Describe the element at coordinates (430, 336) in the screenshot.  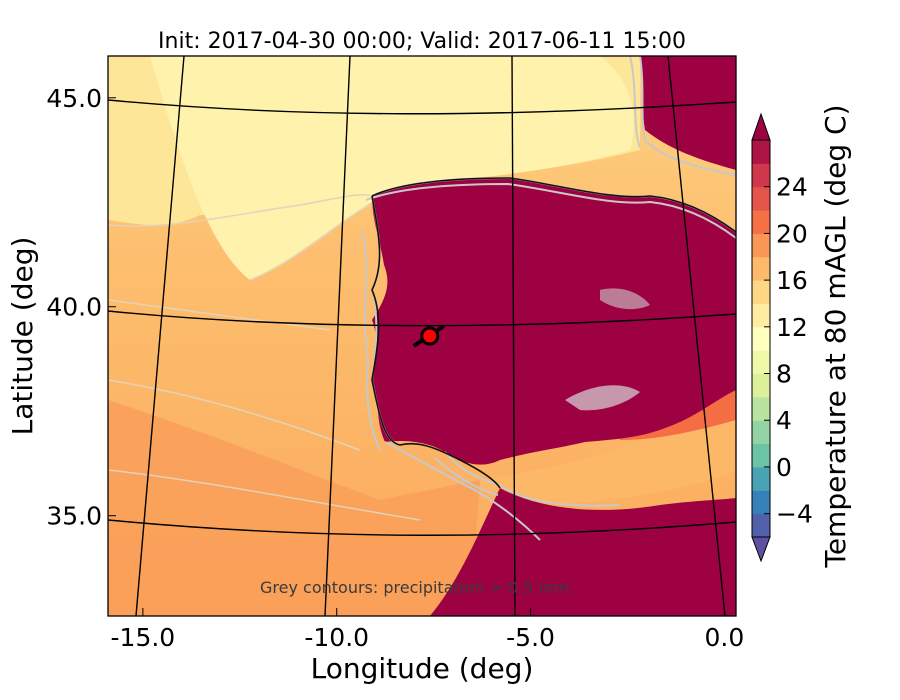
I see `location-marker` at that location.